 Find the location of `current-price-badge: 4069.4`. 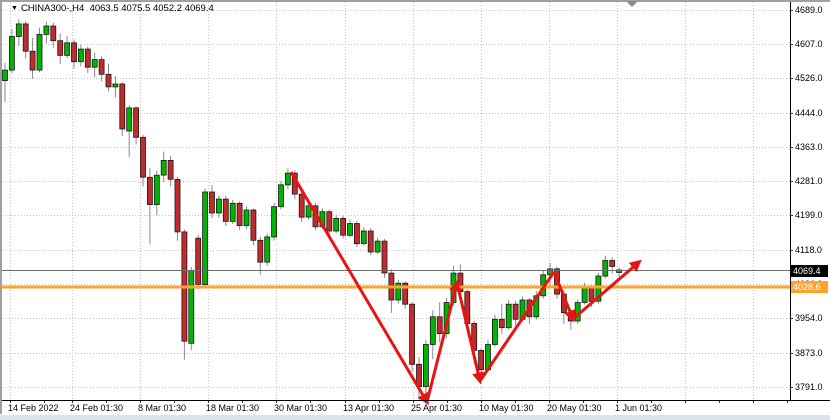

current-price-badge: 4069.4 is located at coordinates (809, 270).